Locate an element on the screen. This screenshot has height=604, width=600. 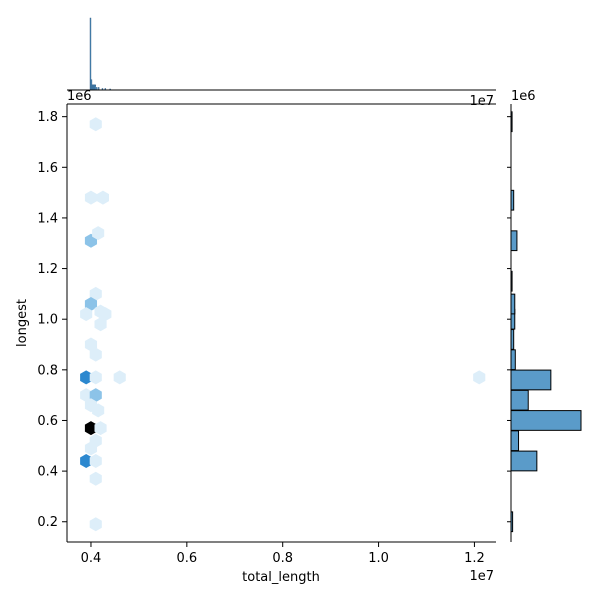
x-offset-label-bottom: 1e7 is located at coordinates (481, 576).